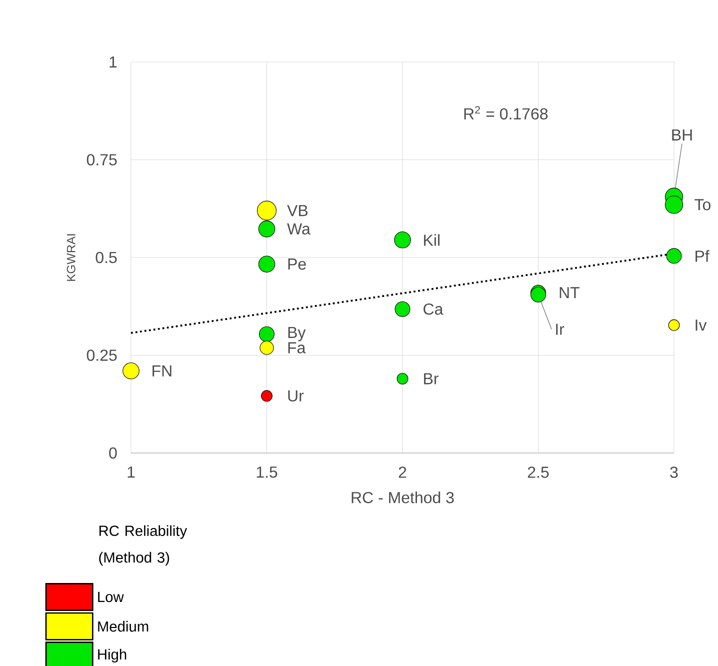 The width and height of the screenshot is (718, 666). What do you see at coordinates (111, 597) in the screenshot?
I see `legend-label: Low` at bounding box center [111, 597].